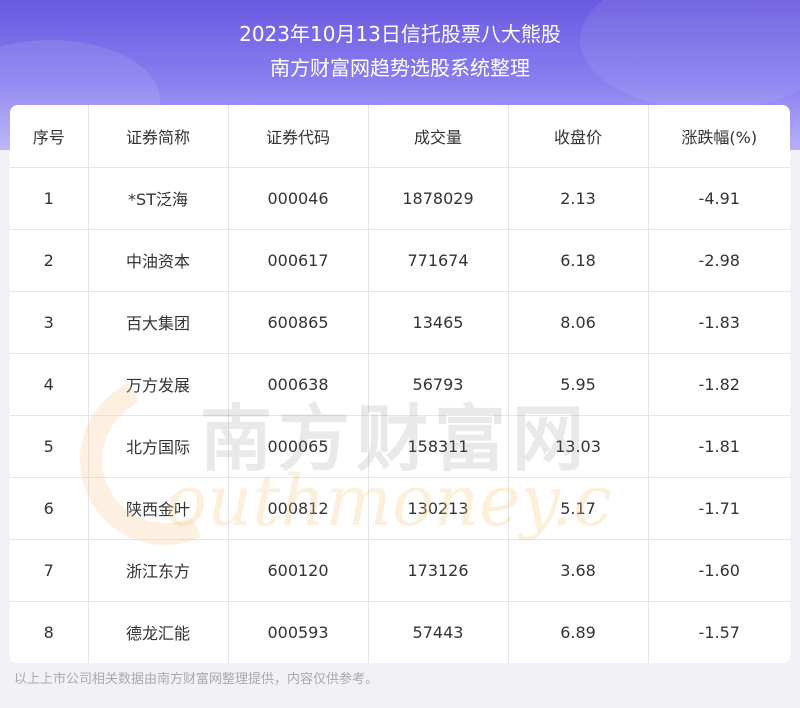  What do you see at coordinates (49, 570) in the screenshot?
I see `cell-index: 7` at bounding box center [49, 570].